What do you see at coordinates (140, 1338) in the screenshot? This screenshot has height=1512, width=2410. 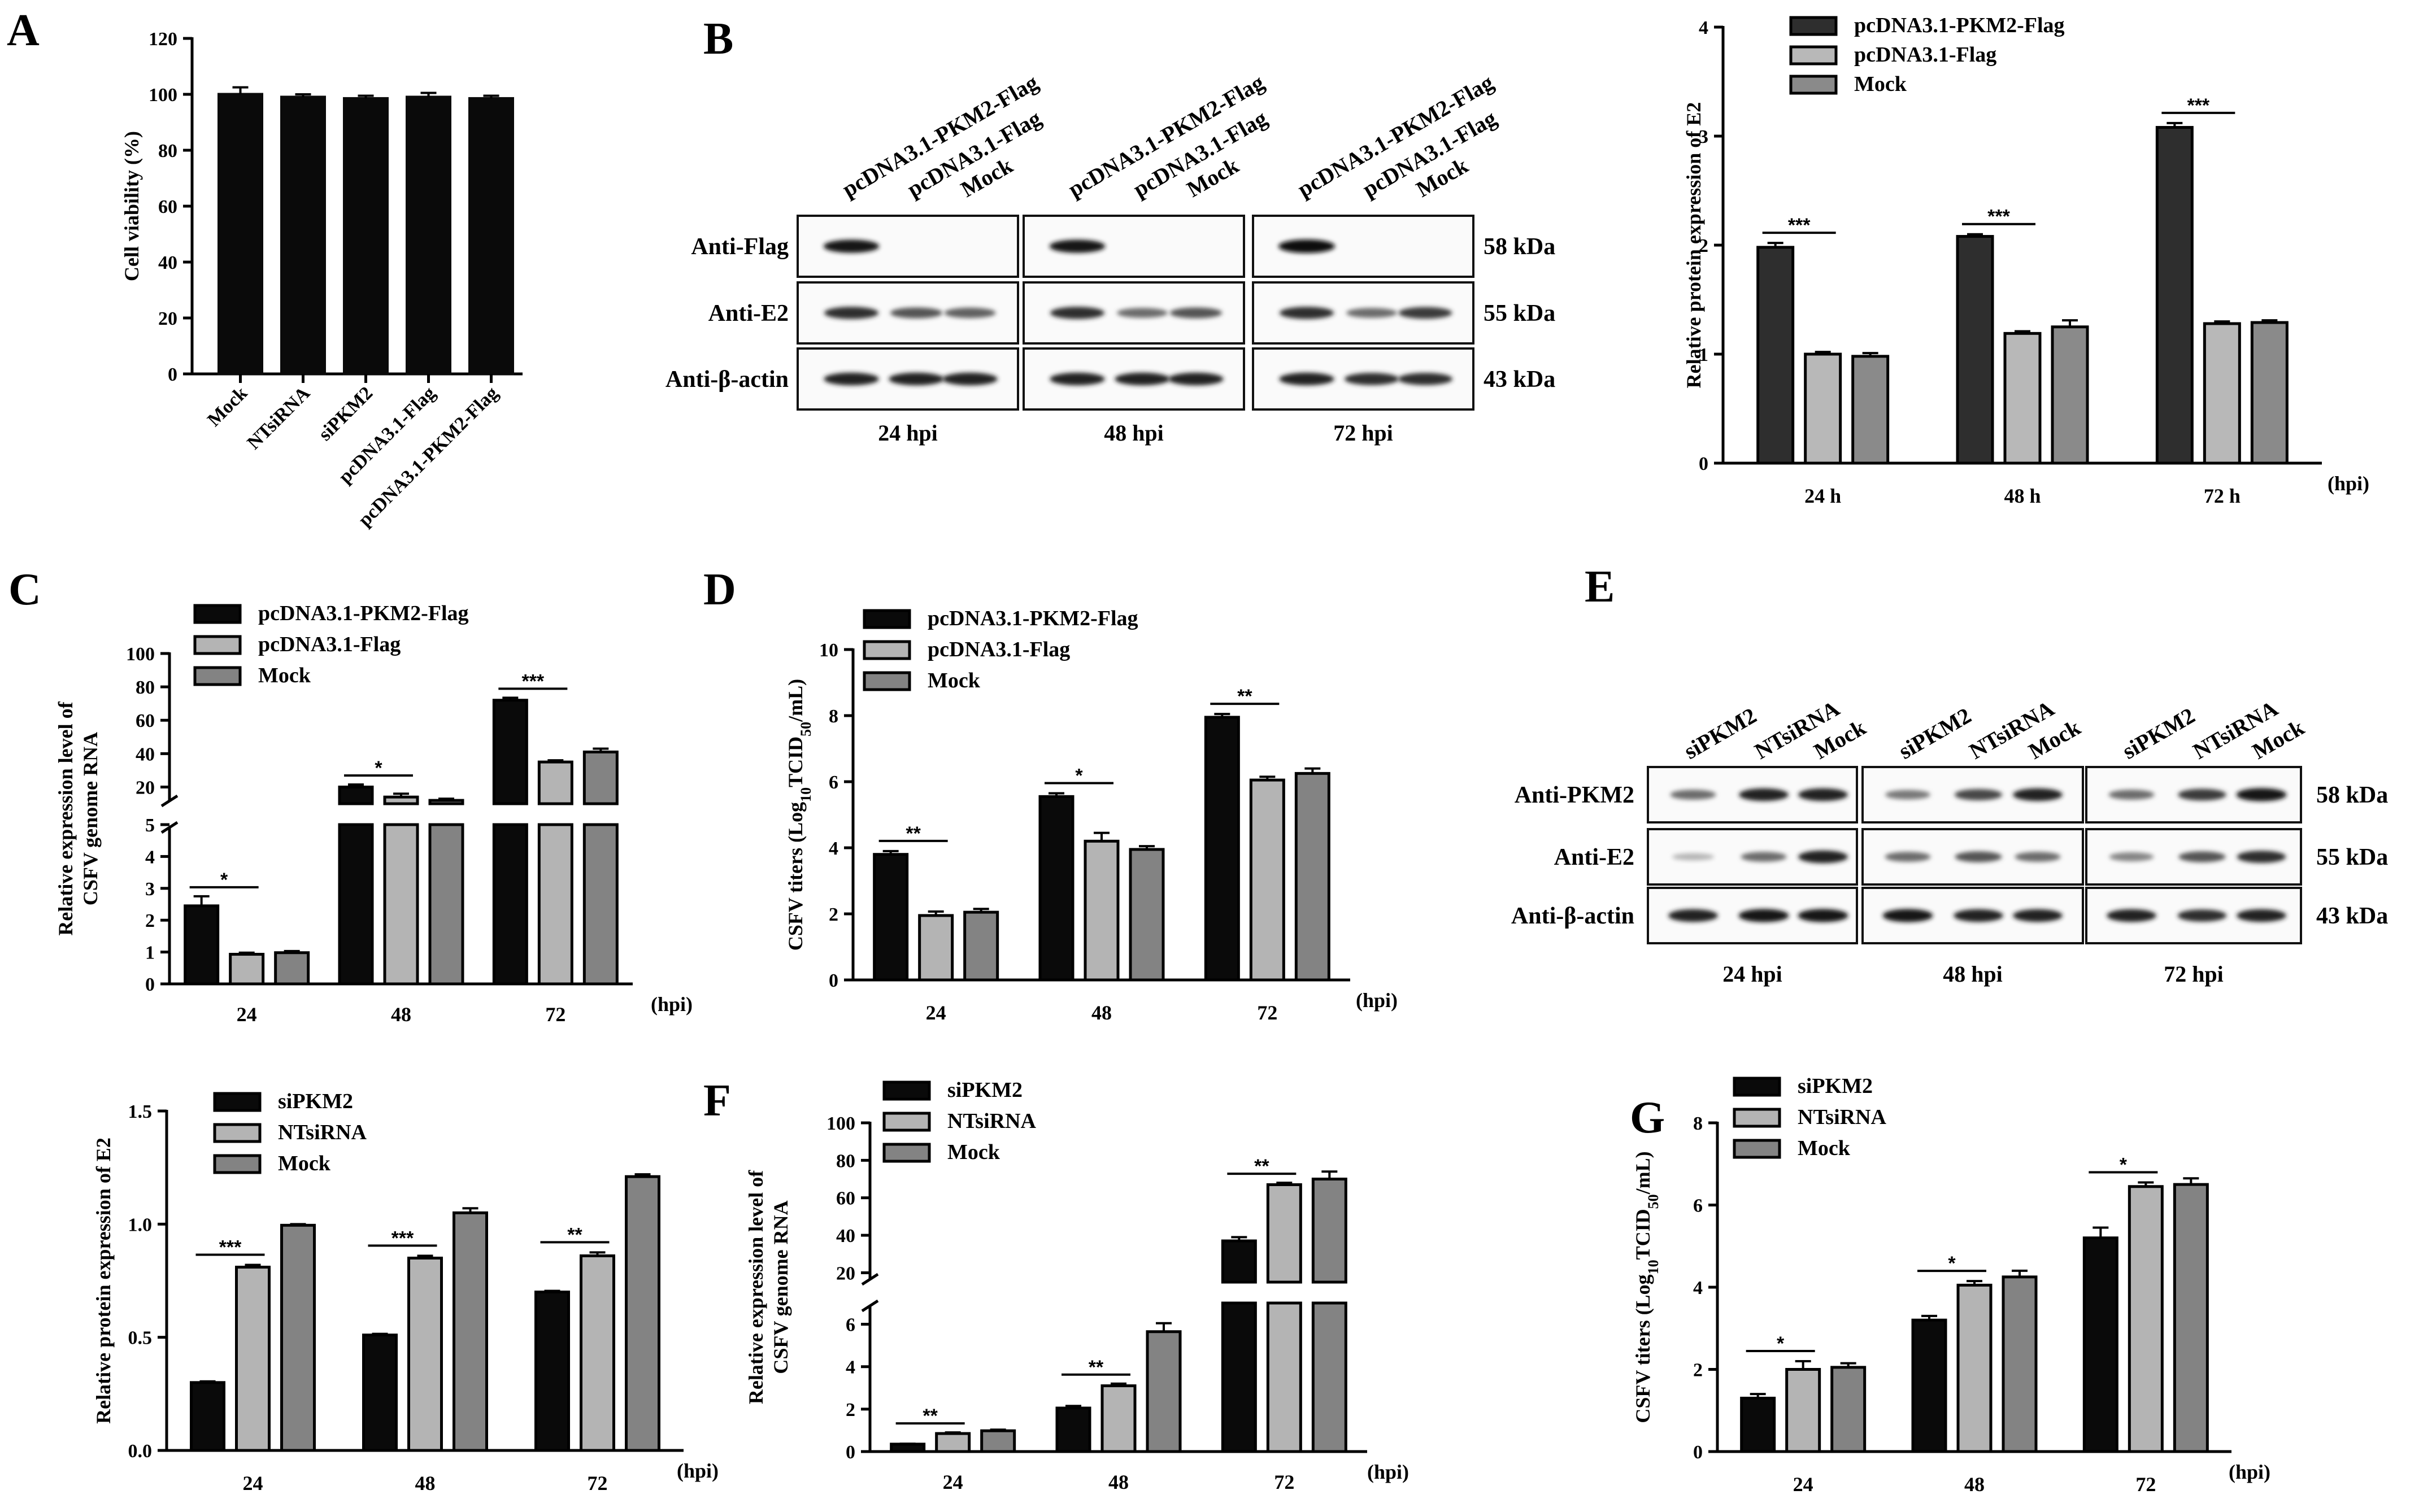 I see `y-tick-label: 0.5` at bounding box center [140, 1338].